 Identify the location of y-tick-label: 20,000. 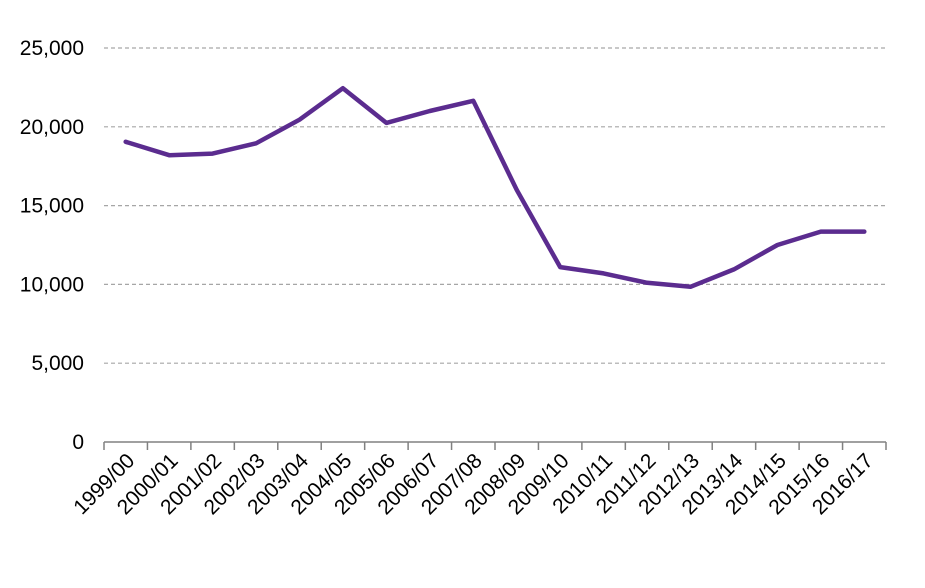
(52, 127).